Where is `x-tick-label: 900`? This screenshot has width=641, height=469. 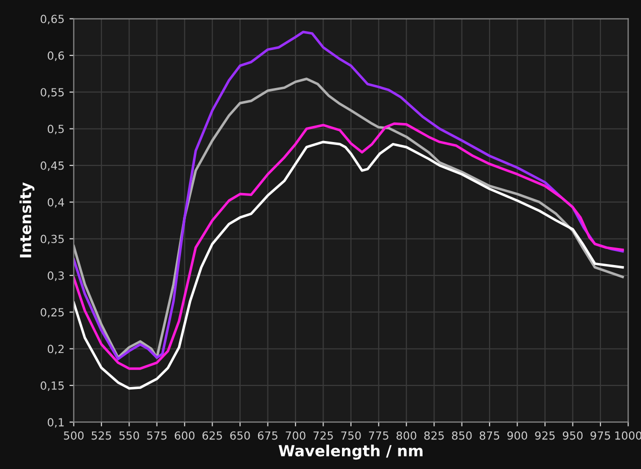 x-tick-label: 900 is located at coordinates (517, 435).